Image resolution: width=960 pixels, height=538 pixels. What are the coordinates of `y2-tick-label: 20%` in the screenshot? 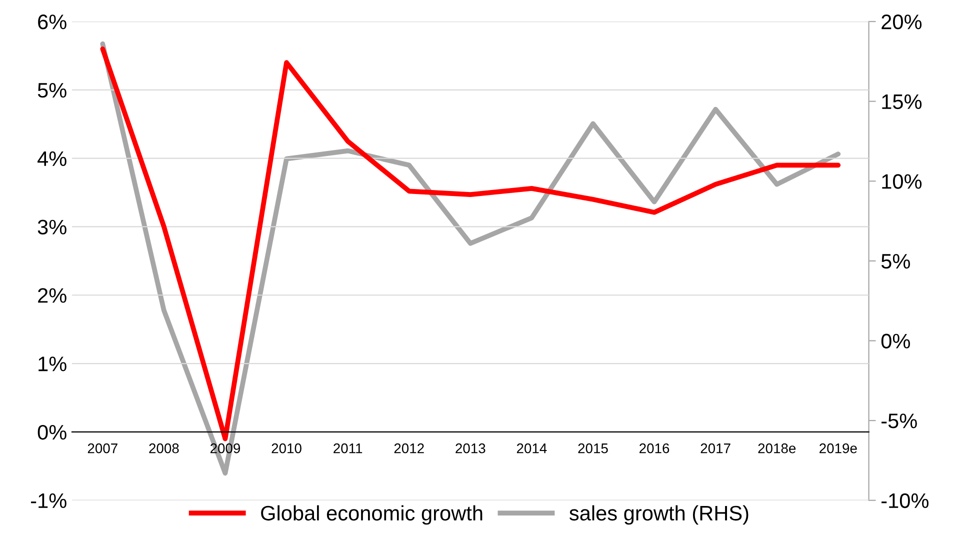 It's located at (902, 22).